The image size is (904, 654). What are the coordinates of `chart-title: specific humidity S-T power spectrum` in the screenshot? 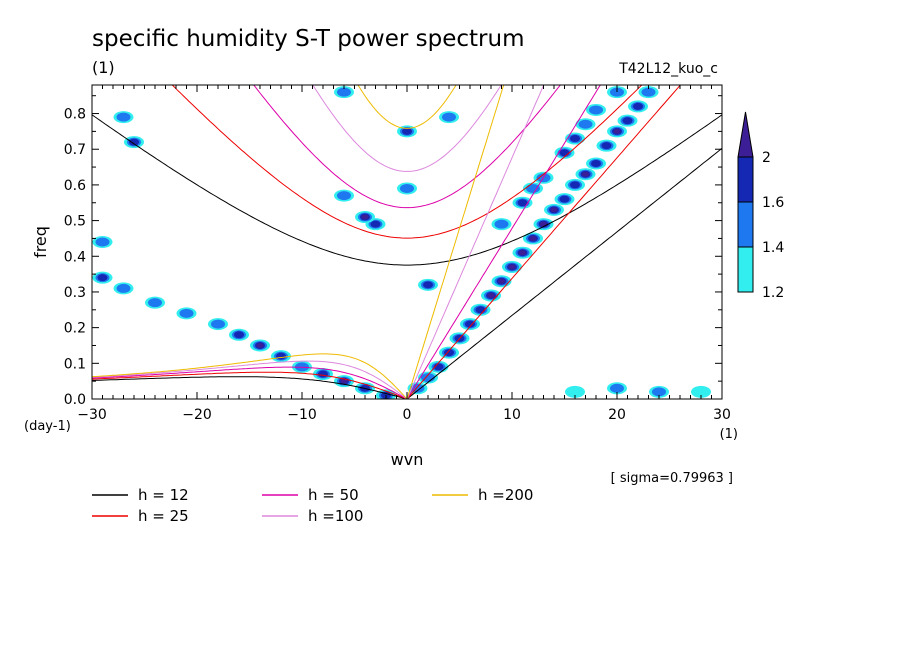 It's located at (308, 39).